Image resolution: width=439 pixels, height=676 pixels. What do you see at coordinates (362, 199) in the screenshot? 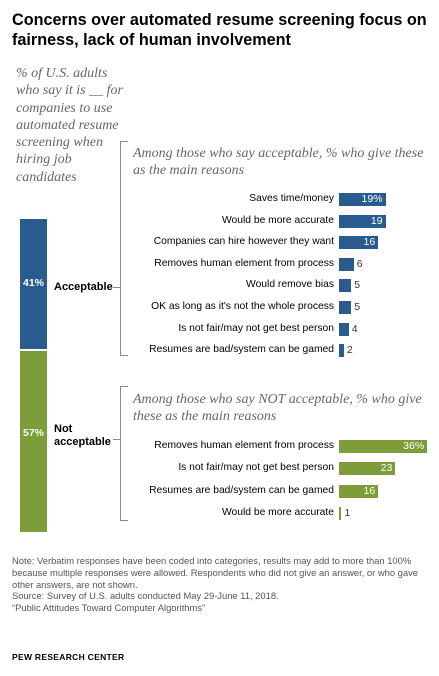
I see `acceptable-bar-value: 19%` at bounding box center [362, 199].